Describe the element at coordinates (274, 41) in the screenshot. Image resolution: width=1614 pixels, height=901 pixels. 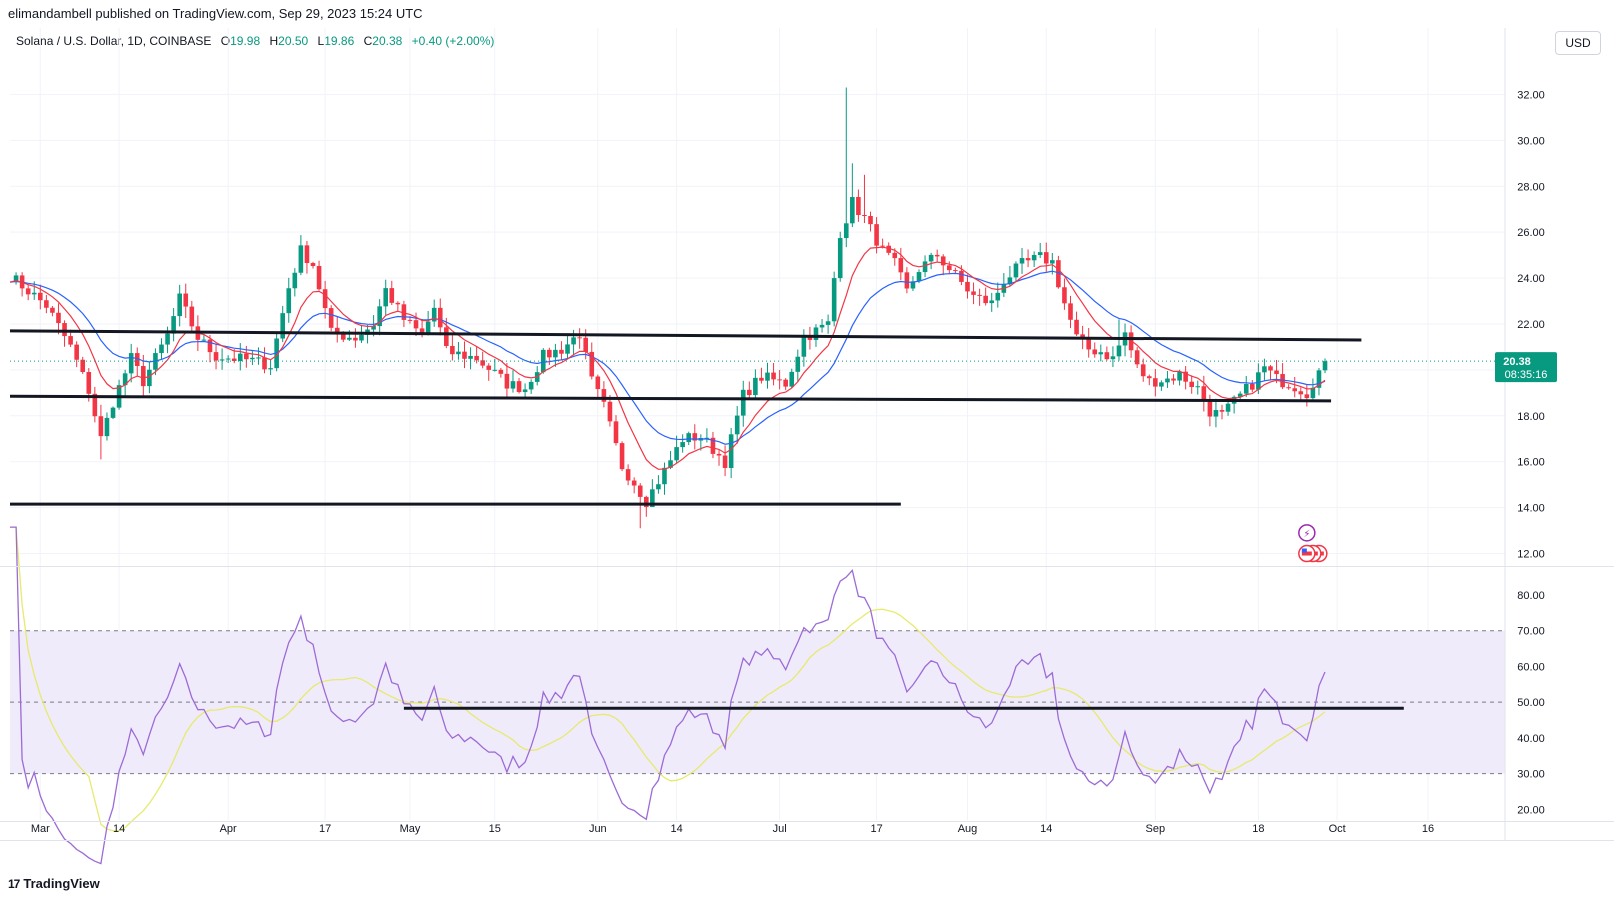
I see `ohlc-high-label: H` at that location.